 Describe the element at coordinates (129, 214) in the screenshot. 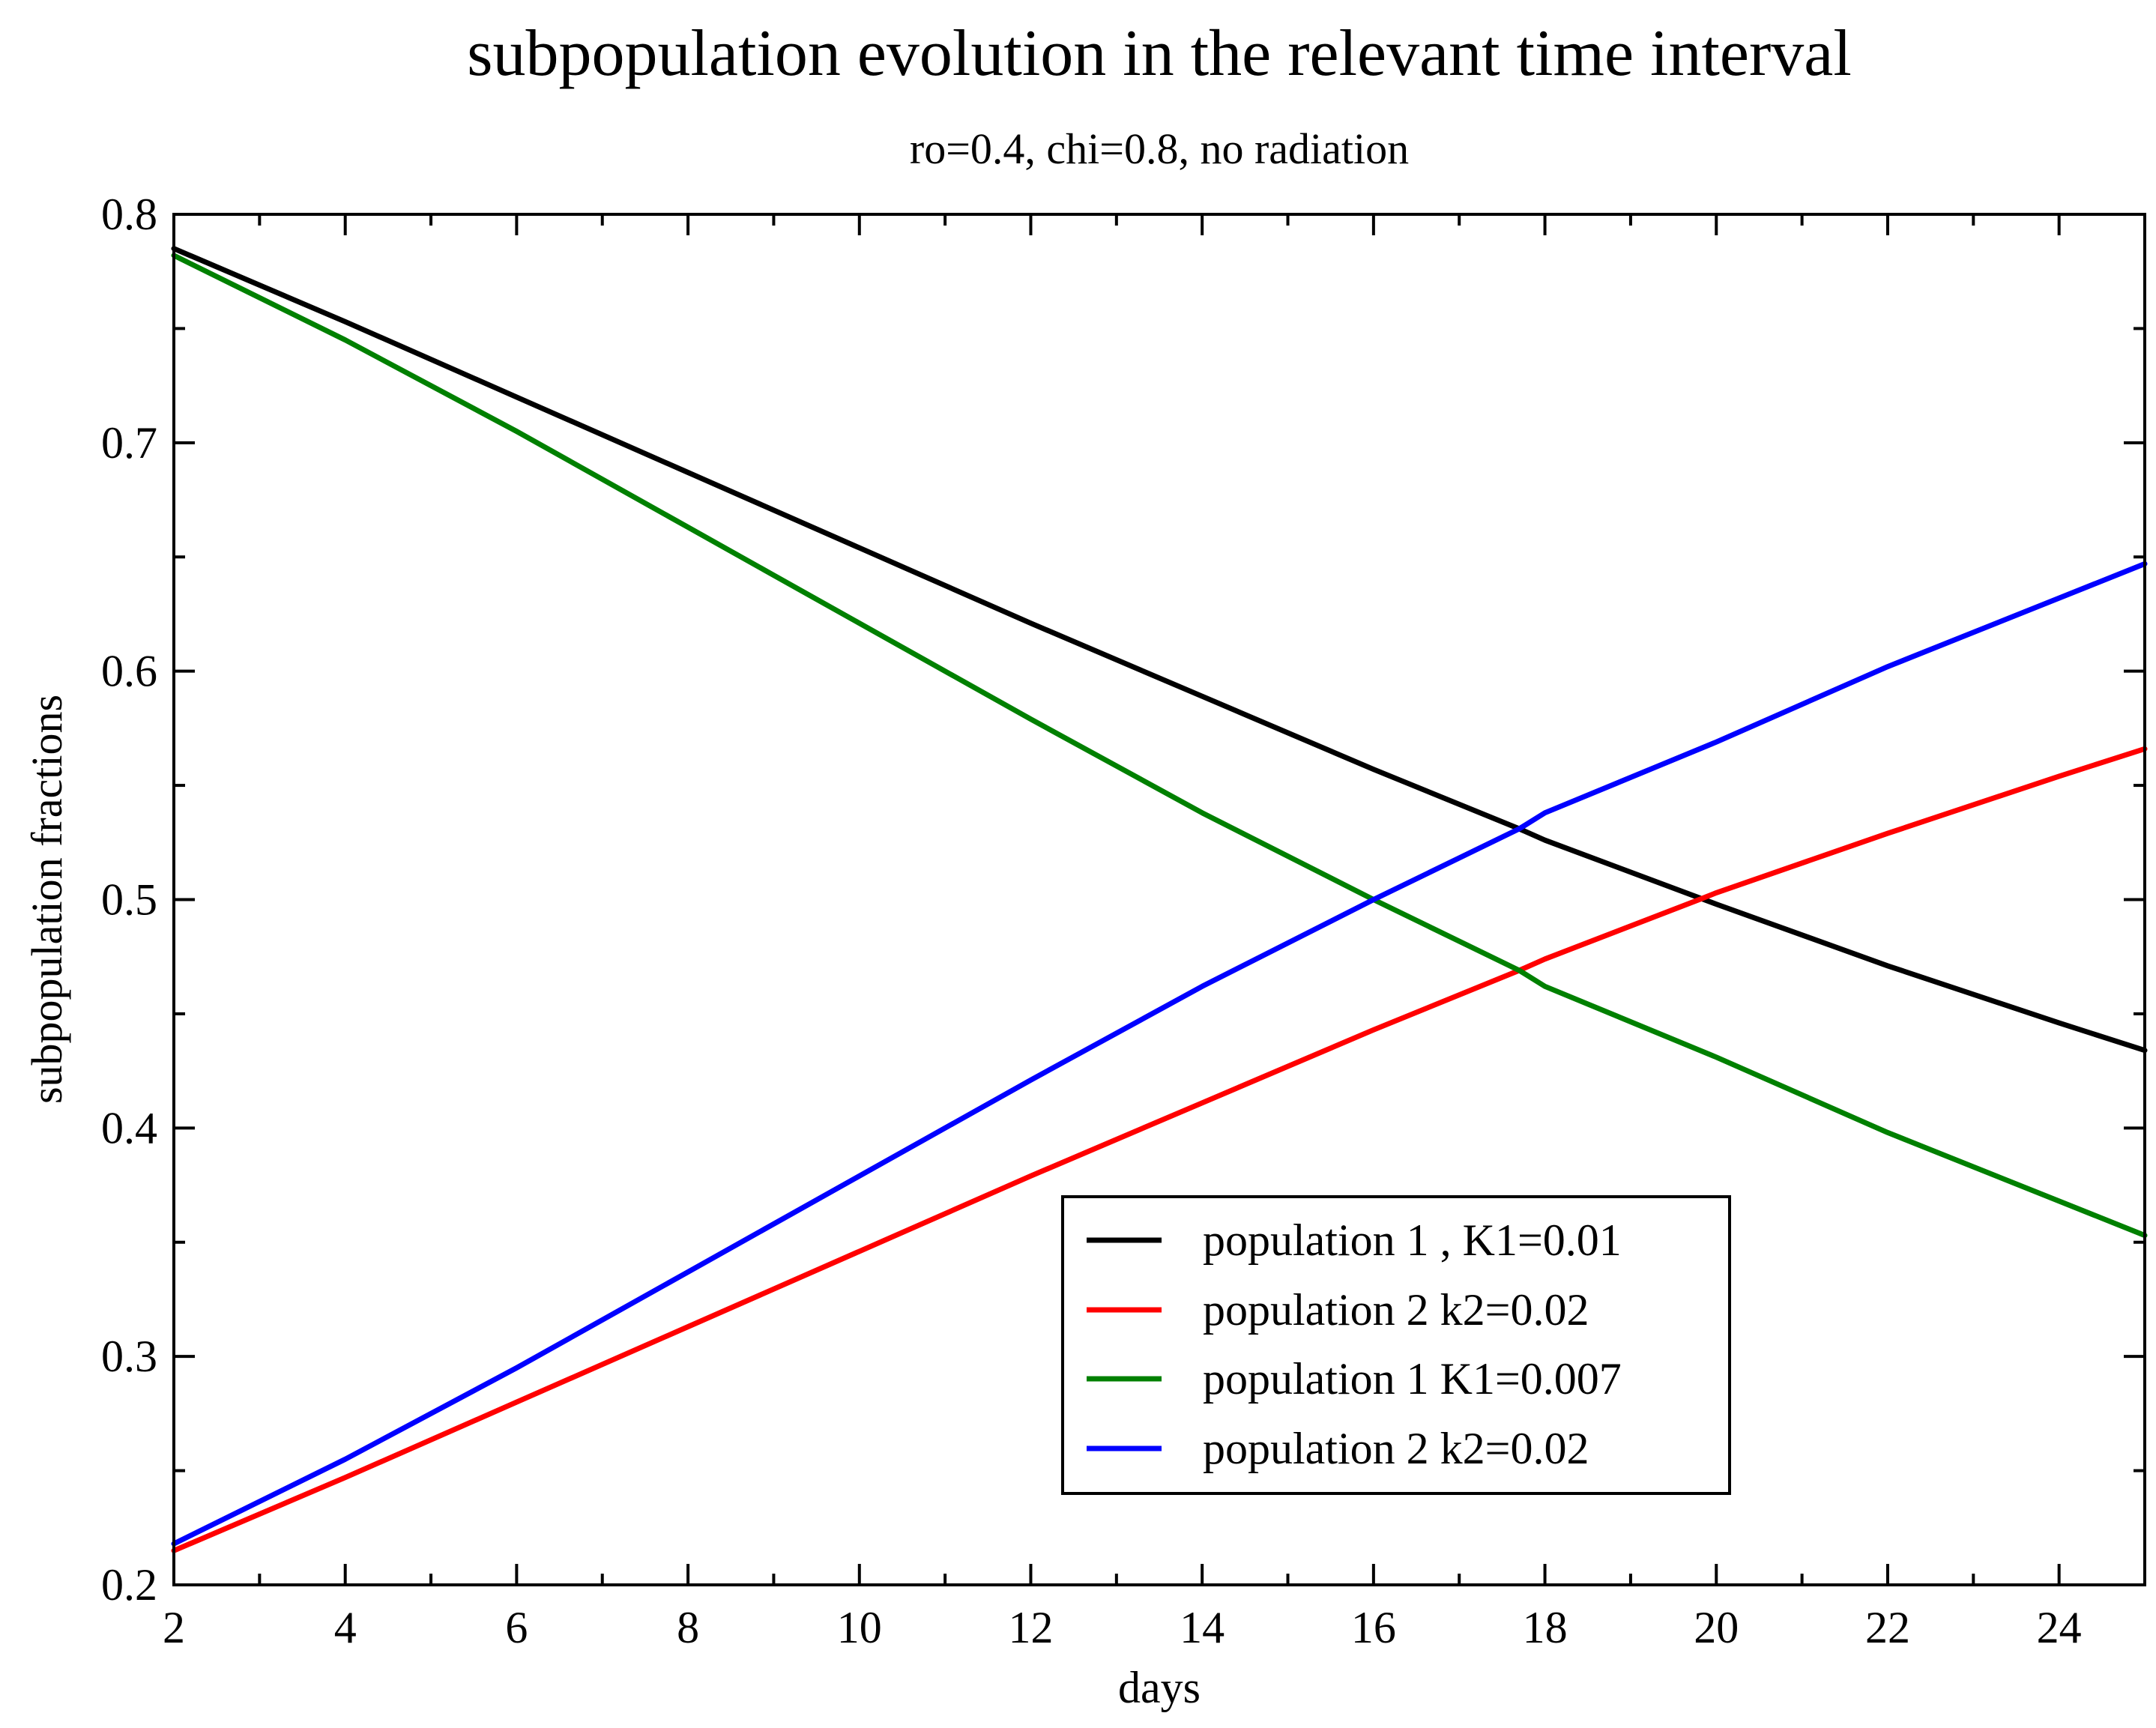

I see `y-tick-label: 0.8` at that location.